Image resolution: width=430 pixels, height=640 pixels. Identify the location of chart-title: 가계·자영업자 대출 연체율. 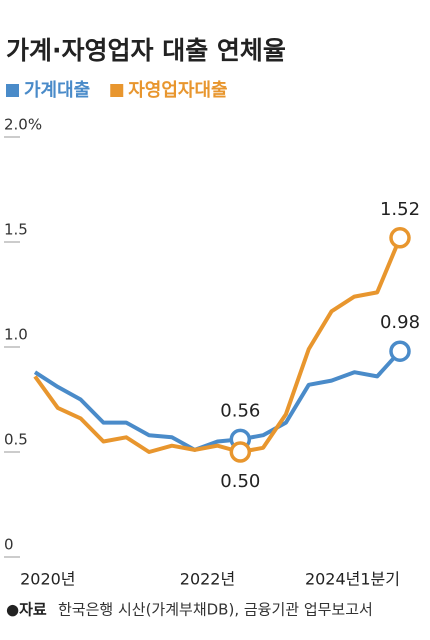
(146, 50).